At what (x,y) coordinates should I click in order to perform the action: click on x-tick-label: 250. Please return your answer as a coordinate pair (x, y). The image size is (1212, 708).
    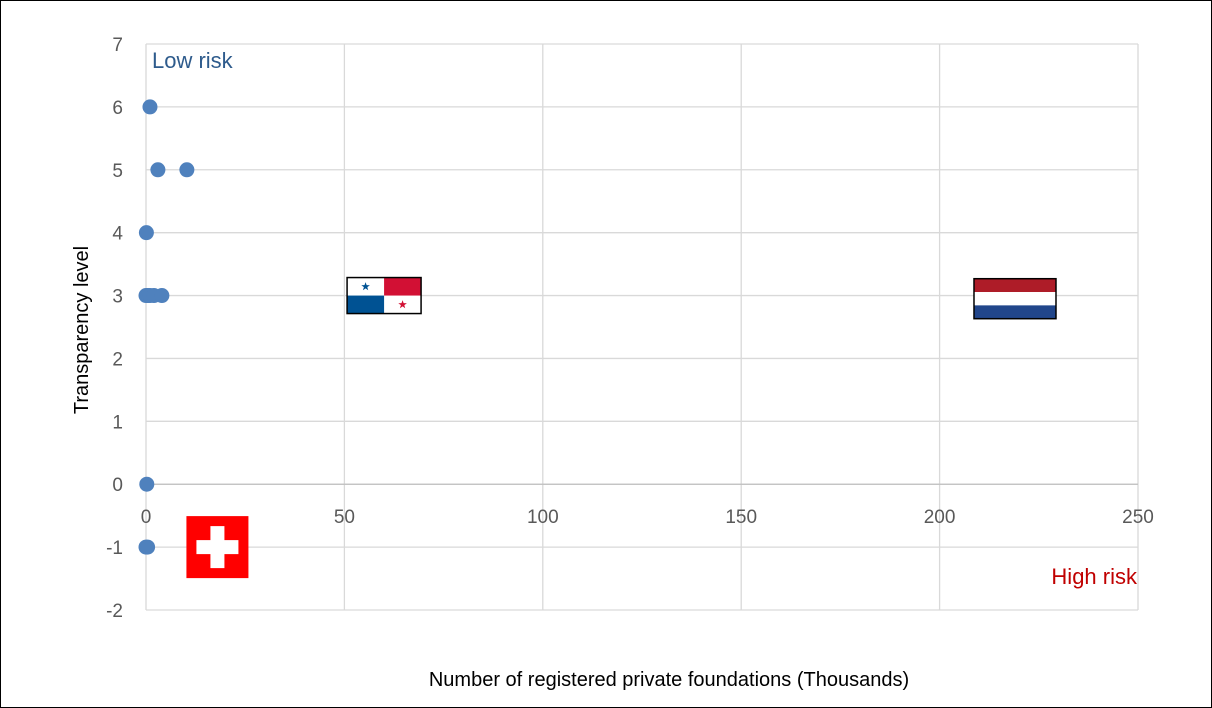
    Looking at the image, I should click on (1138, 517).